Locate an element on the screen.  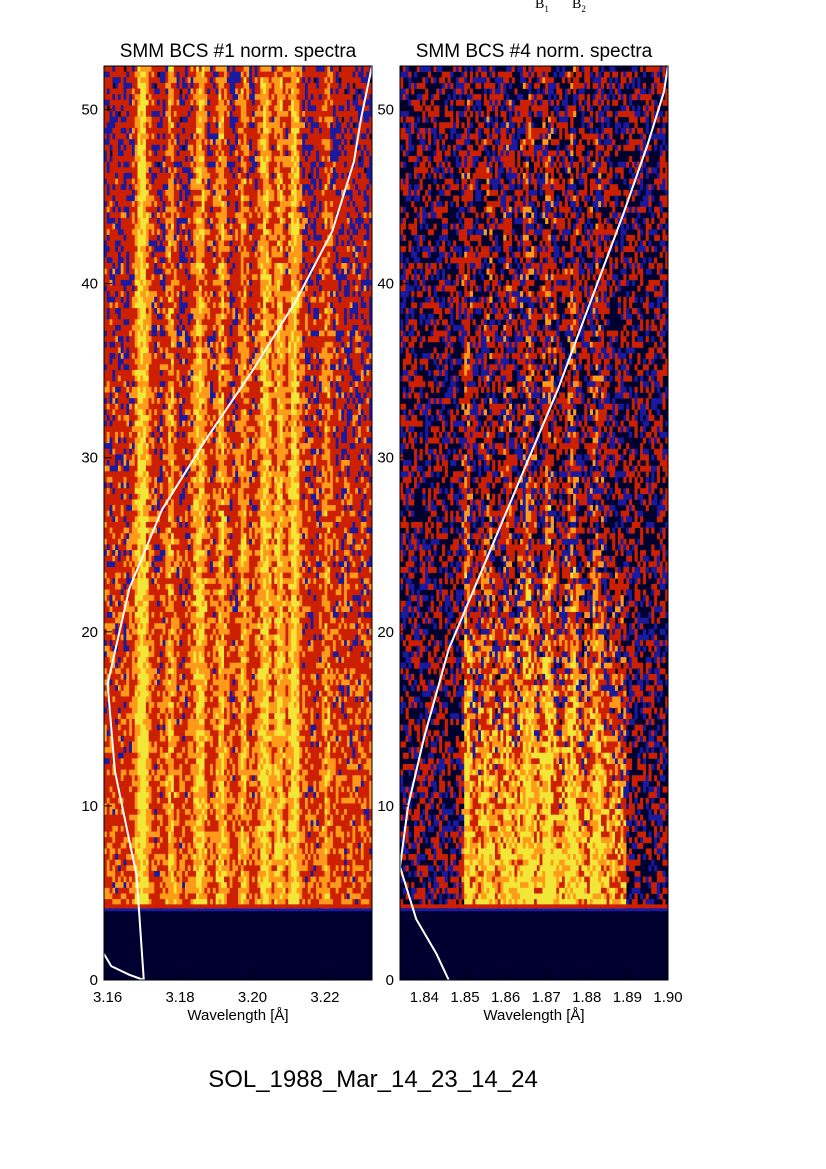
figure-title: SOL_1988_Mar_14_23_14_24 is located at coordinates (373, 1080).